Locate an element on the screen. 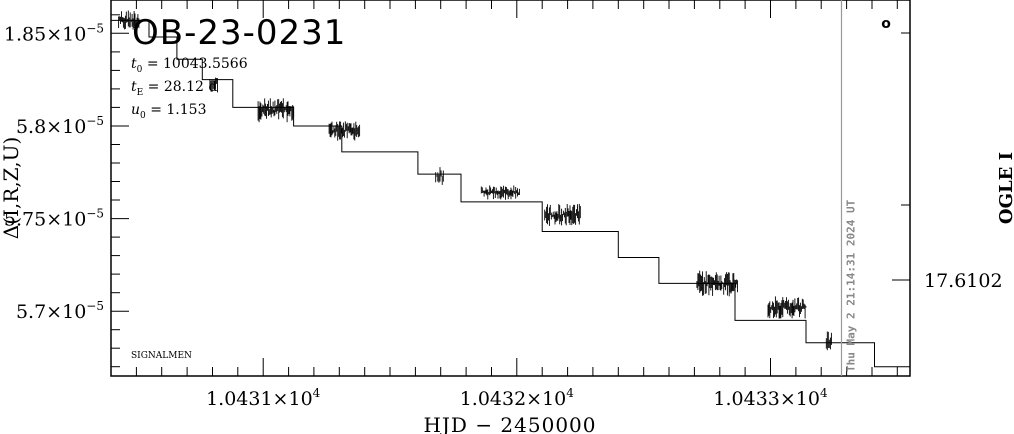 This screenshot has width=1014, height=434. y-tick-label: 1.85×10⁻⁵ is located at coordinates (54, 33).